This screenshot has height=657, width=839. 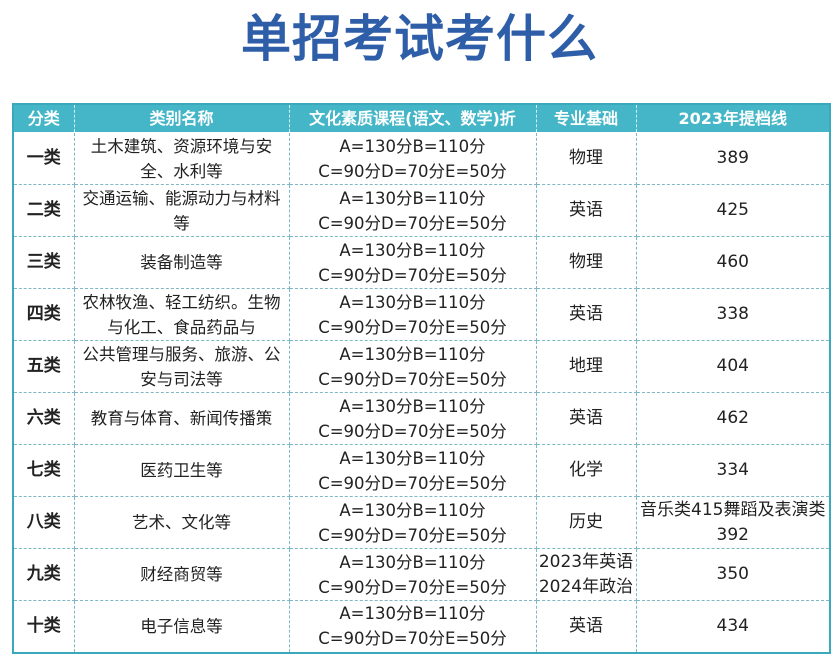 What do you see at coordinates (181, 522) in the screenshot?
I see `category-name-cell: 艺术、文化等` at bounding box center [181, 522].